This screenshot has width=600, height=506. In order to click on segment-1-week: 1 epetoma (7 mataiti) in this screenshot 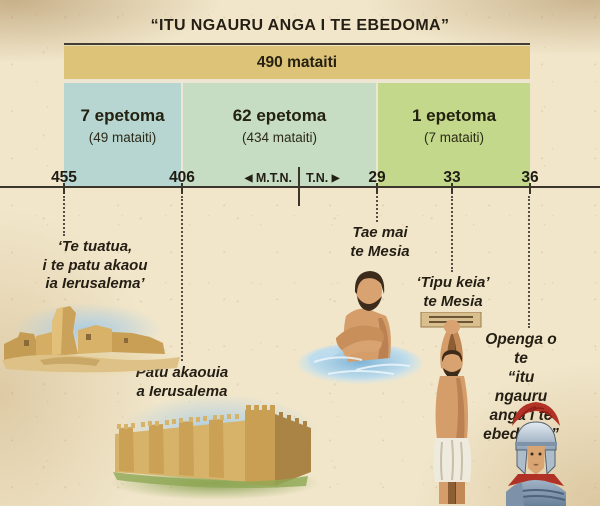, I will do `click(454, 135)`.